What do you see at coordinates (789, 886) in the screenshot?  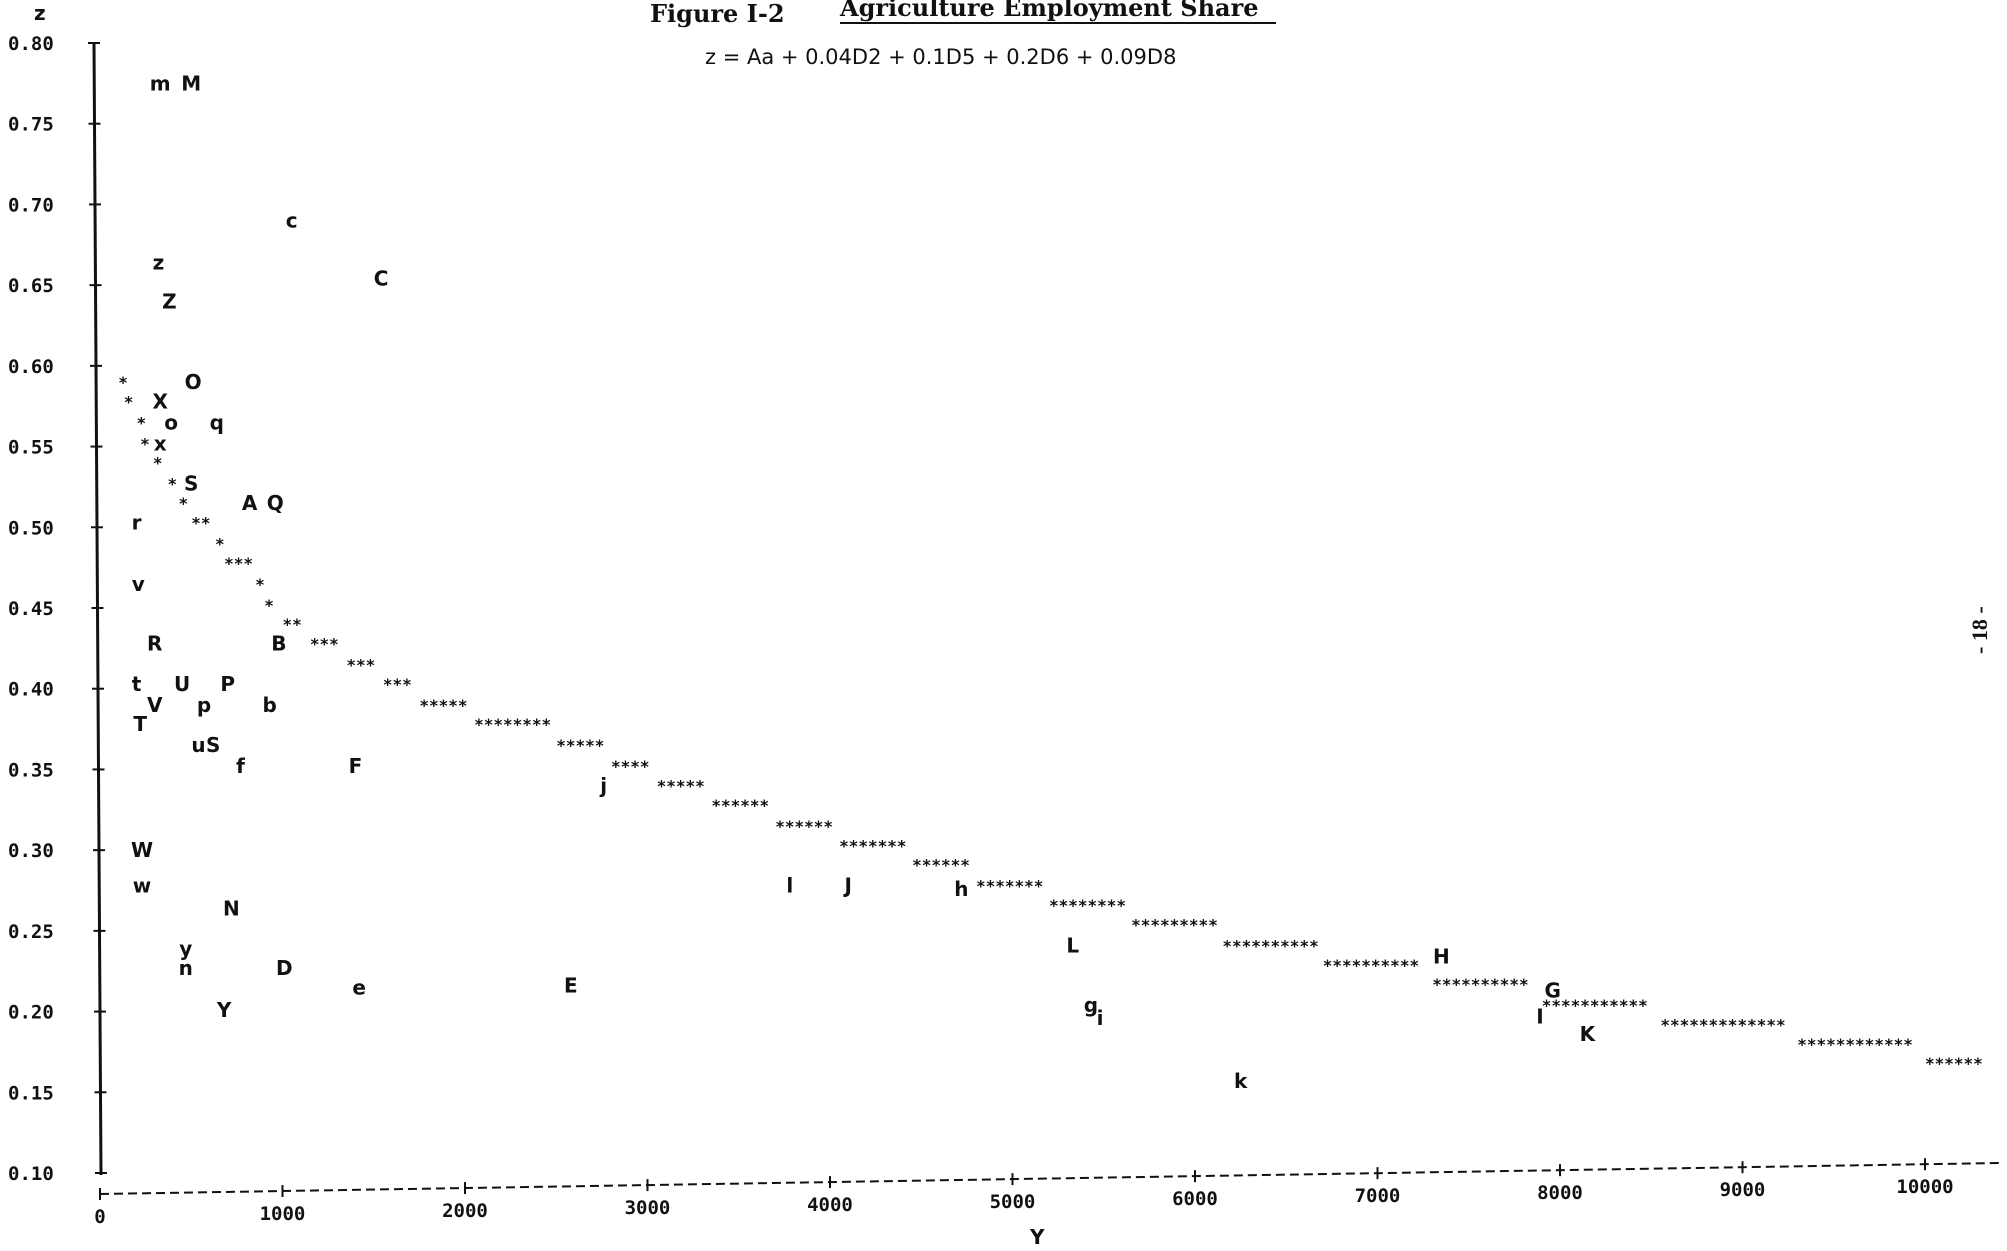 I see `data-point-l: l` at bounding box center [789, 886].